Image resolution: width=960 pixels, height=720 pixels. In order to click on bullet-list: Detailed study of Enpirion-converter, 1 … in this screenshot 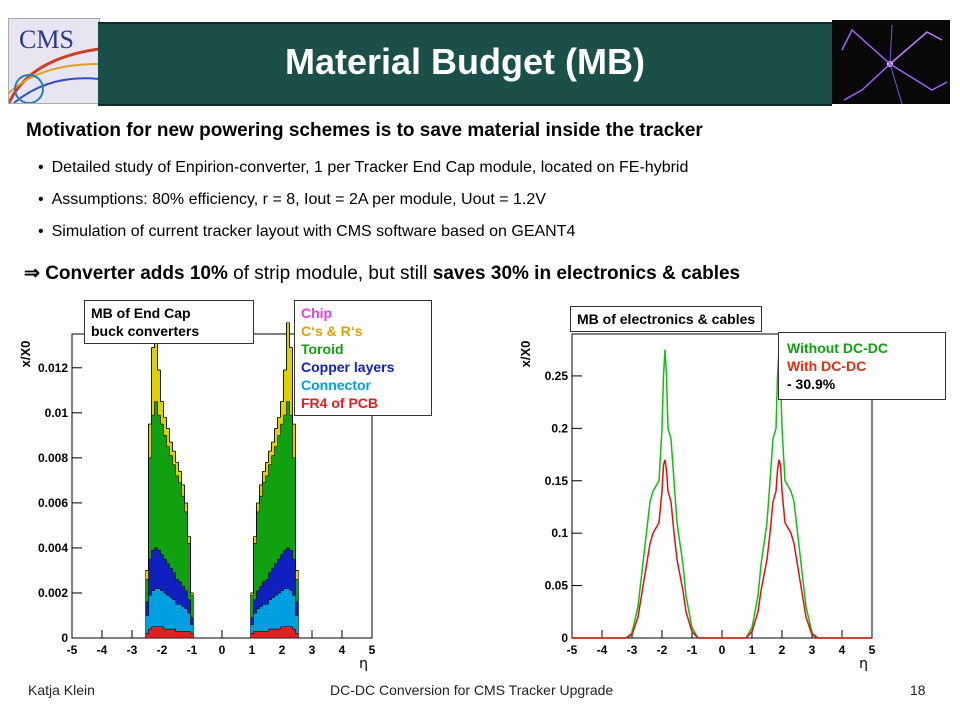, I will do `click(363, 203)`.